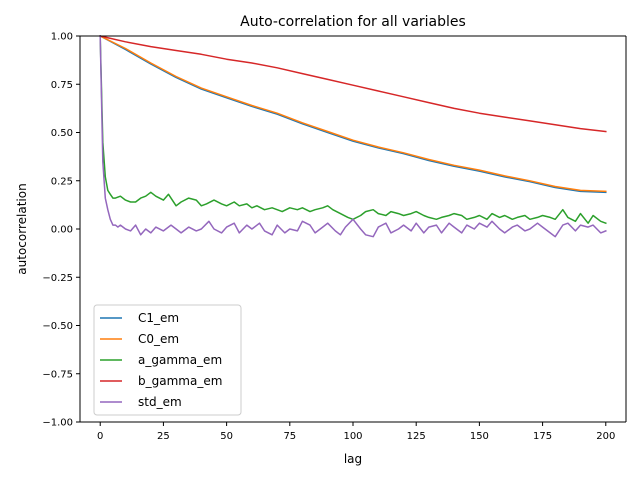 The image size is (640, 480). Describe the element at coordinates (163, 436) in the screenshot. I see `x-tick-label: 25` at that location.